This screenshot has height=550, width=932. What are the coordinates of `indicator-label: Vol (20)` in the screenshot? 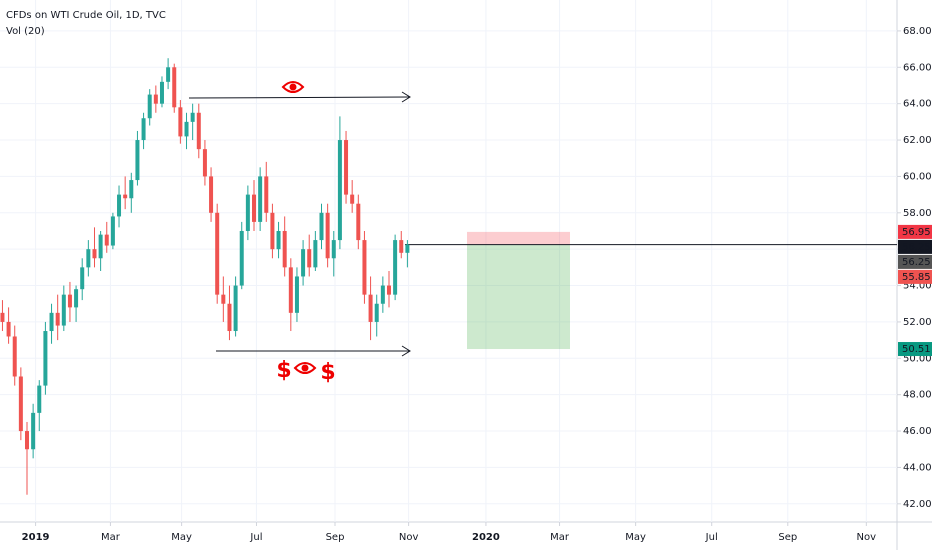 It's located at (25, 31).